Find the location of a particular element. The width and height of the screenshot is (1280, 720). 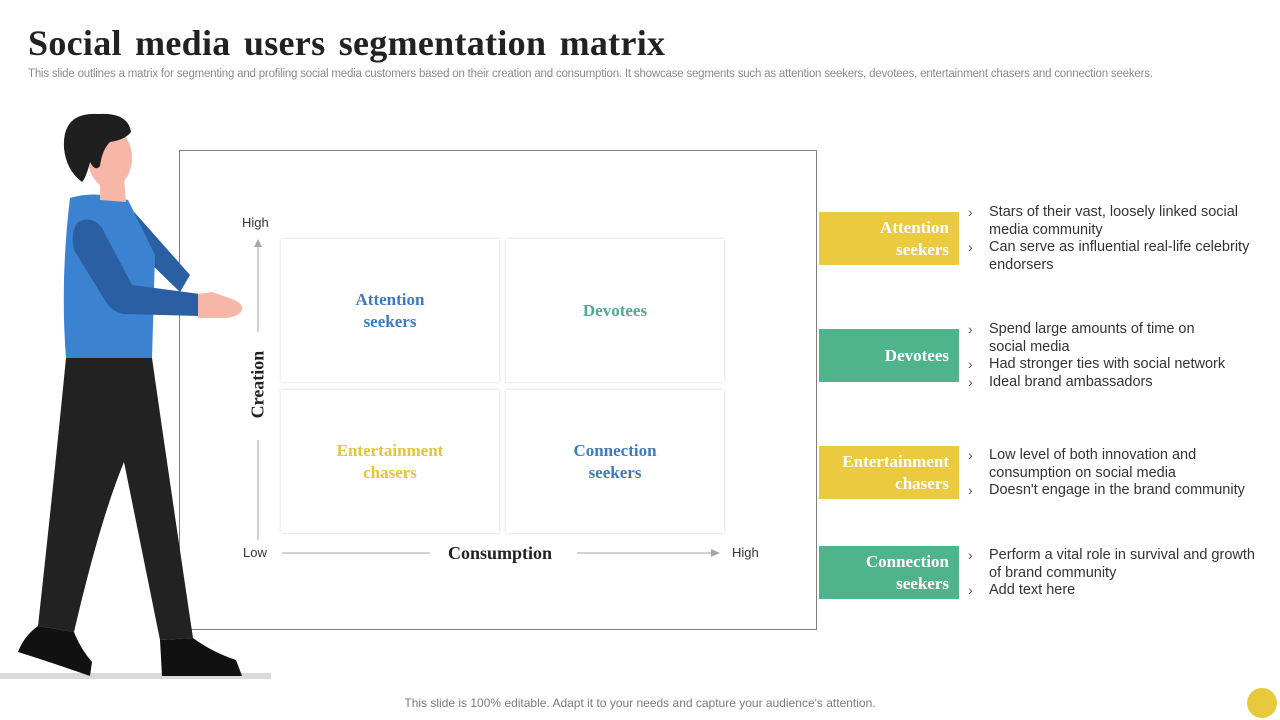

matrix-cell-devotees: Devotees is located at coordinates (615, 310).